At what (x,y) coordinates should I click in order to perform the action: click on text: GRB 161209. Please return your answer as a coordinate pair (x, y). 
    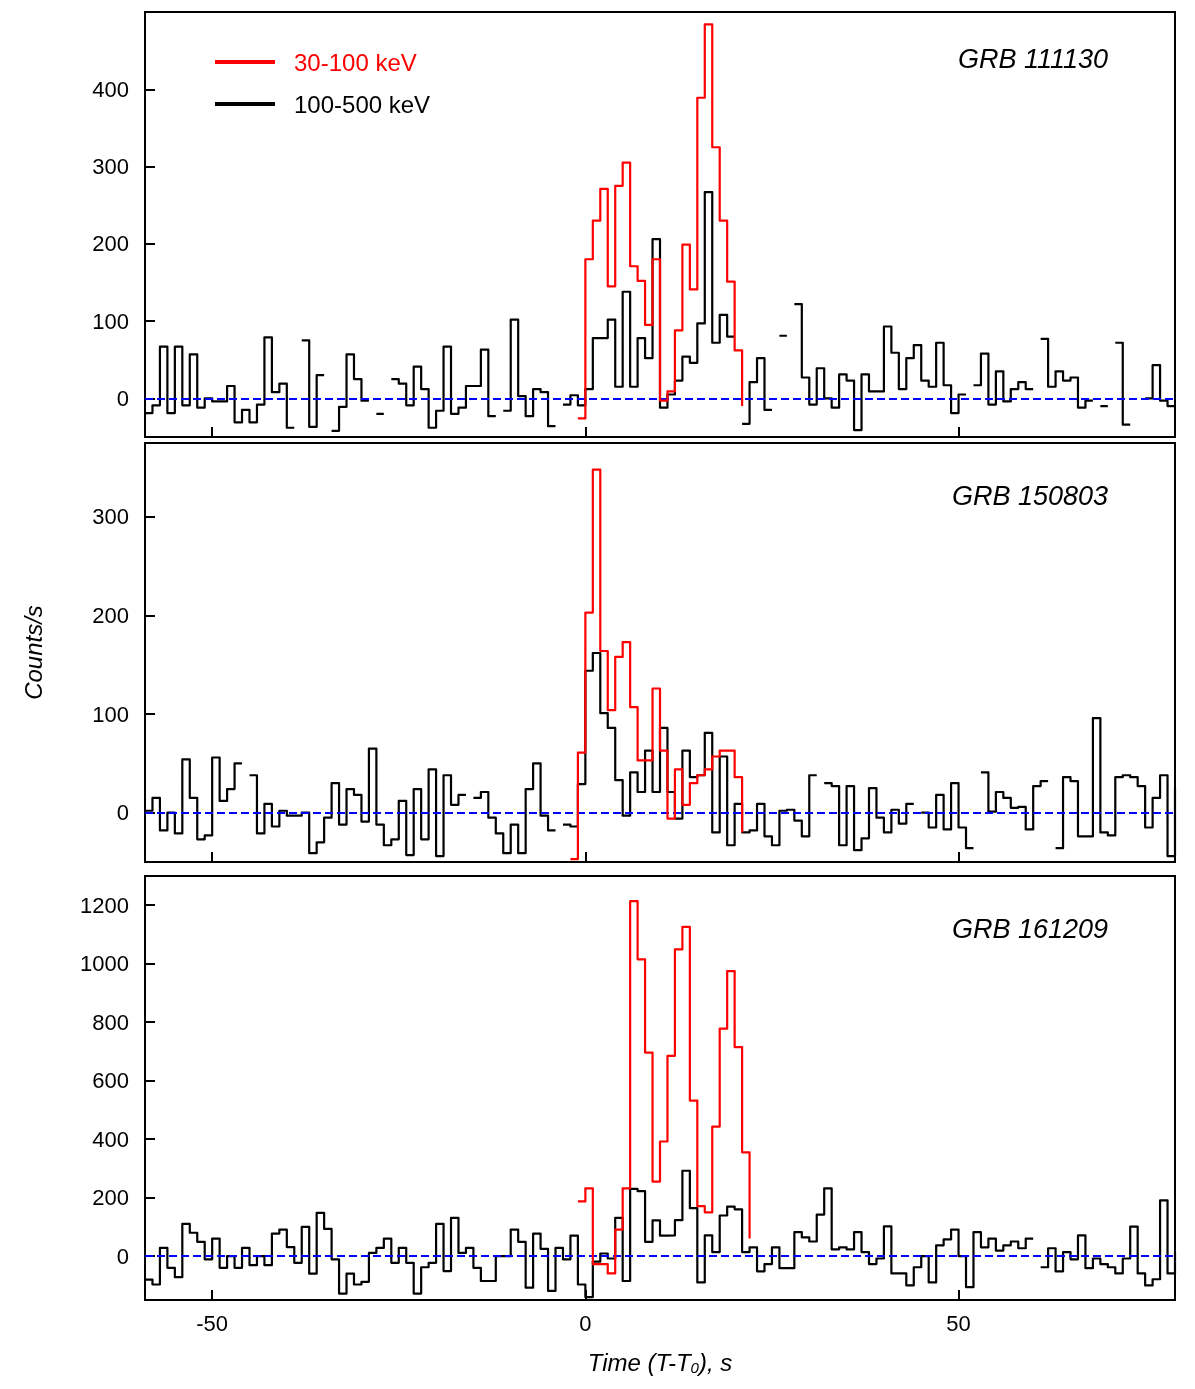
    Looking at the image, I should click on (1029, 928).